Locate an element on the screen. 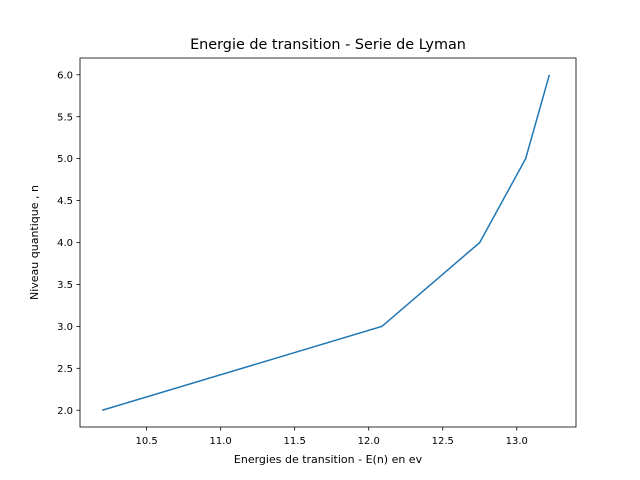  y-tick-label: 4.0 is located at coordinates (65, 243).